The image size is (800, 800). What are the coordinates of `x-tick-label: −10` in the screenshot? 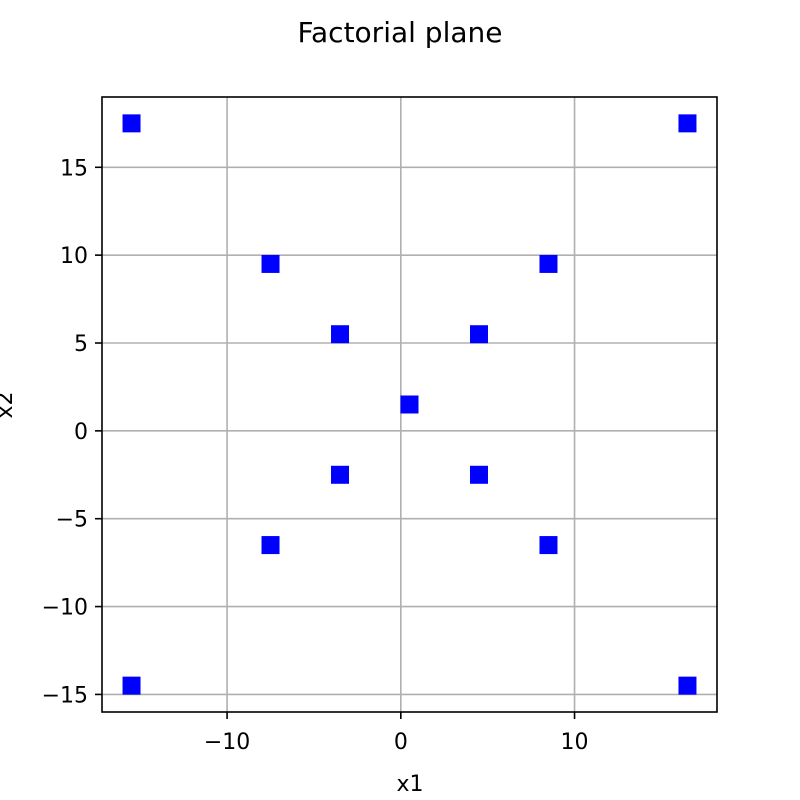 It's located at (227, 742).